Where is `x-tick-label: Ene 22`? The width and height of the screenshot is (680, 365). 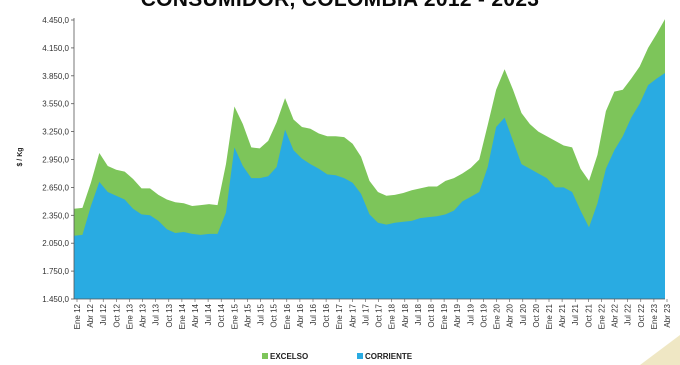
x-tick-label: Ene 22 is located at coordinates (601, 316).